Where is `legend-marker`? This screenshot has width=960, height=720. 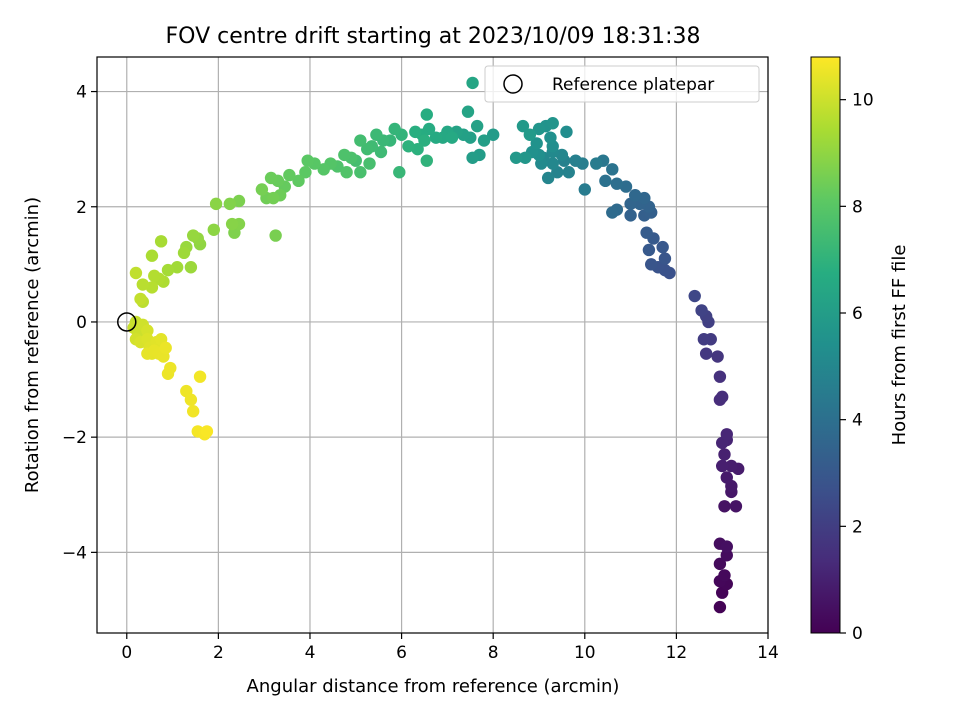
legend-marker is located at coordinates (513, 84).